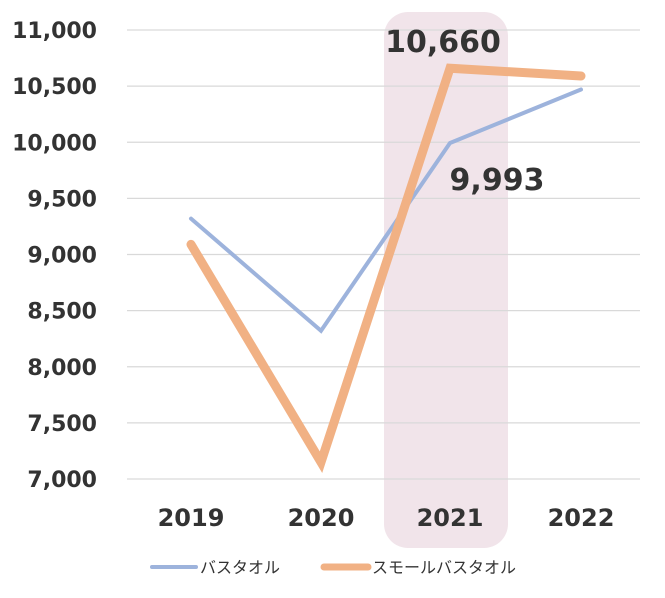 The width and height of the screenshot is (665, 598). I want to click on y-tick-label: 9,000, so click(62, 256).